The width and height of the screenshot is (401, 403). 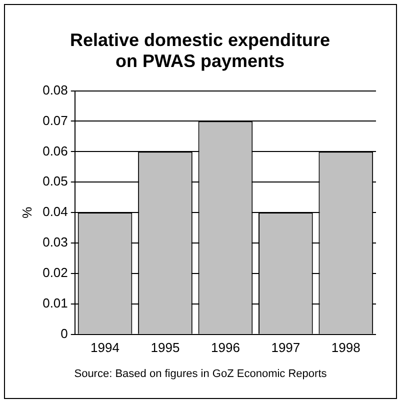 What do you see at coordinates (55, 303) in the screenshot?
I see `y-tick-label: 0.01` at bounding box center [55, 303].